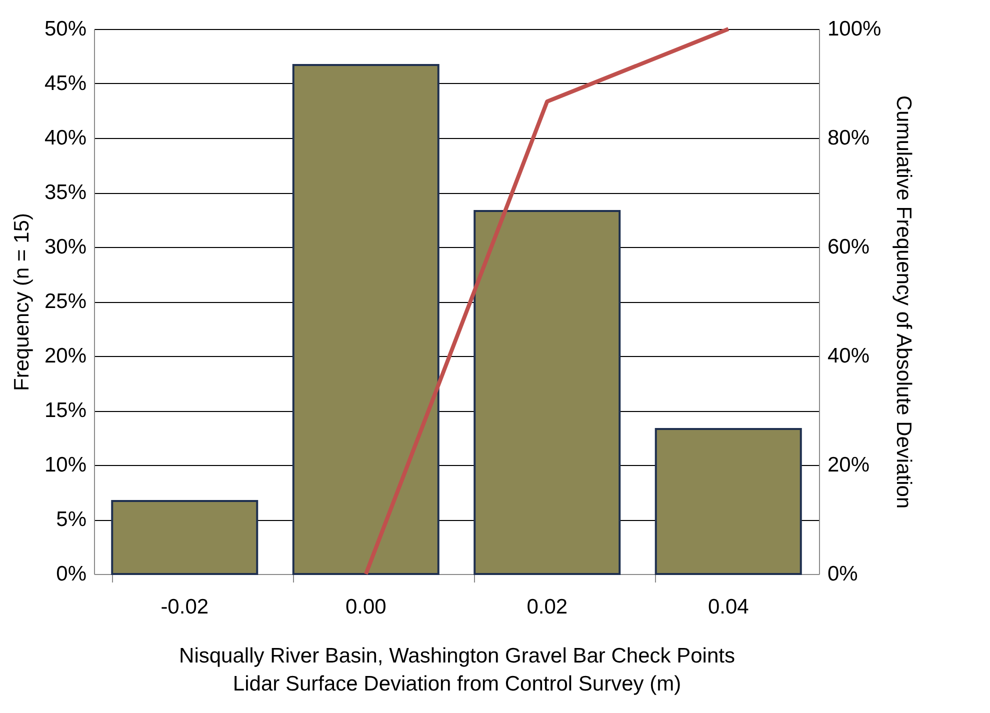  What do you see at coordinates (65, 247) in the screenshot?
I see `y-tick-label: 30%` at bounding box center [65, 247].